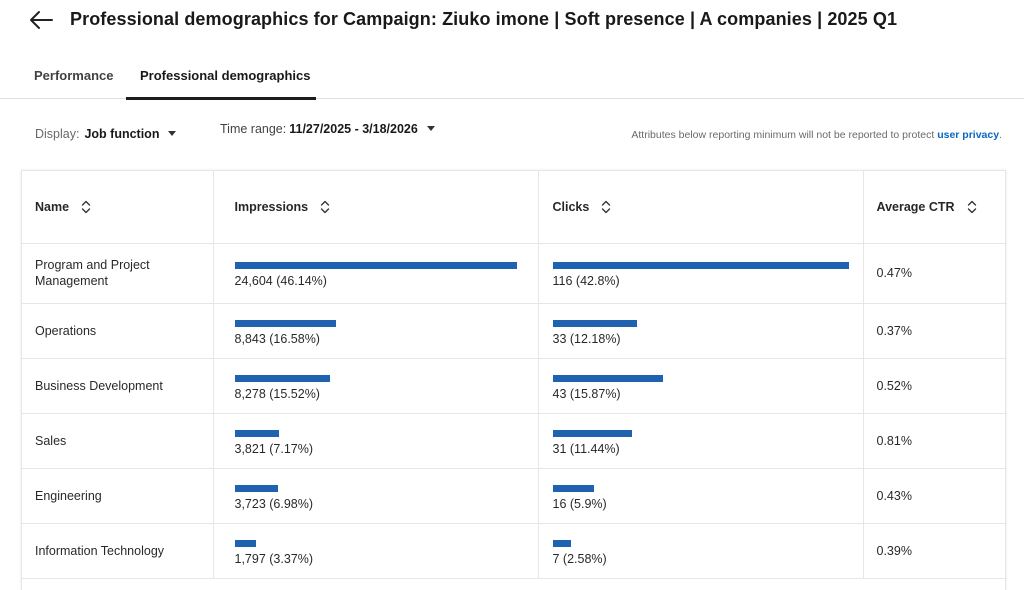 The image size is (1024, 590). What do you see at coordinates (701, 551) in the screenshot?
I see `clicks-cell: 7 (2.58%)` at bounding box center [701, 551].